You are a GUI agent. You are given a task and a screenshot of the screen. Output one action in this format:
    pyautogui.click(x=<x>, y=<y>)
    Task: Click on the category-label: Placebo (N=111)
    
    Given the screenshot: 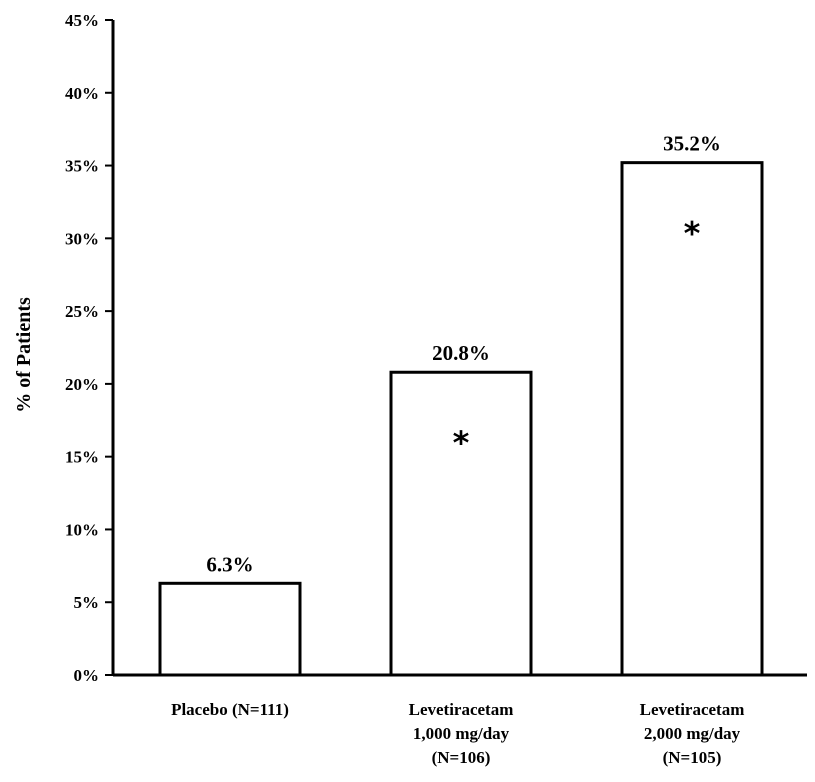 What is the action you would take?
    pyautogui.click(x=230, y=709)
    